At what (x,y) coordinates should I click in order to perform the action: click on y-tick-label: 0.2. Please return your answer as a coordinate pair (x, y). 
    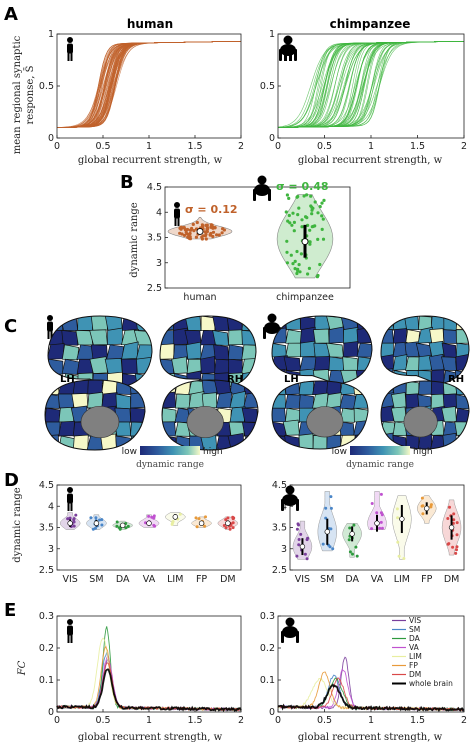
    Looking at the image, I should click on (267, 648).